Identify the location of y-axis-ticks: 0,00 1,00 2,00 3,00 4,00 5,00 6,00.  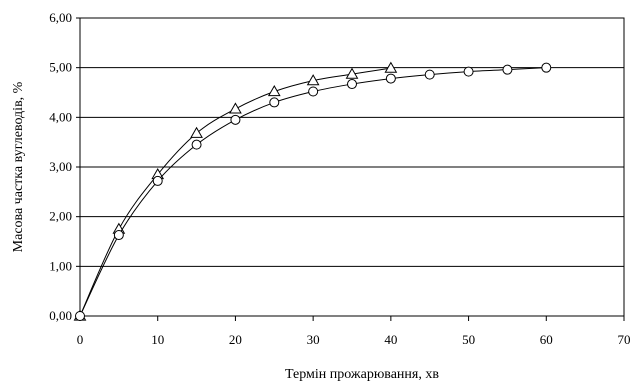
(64, 166).